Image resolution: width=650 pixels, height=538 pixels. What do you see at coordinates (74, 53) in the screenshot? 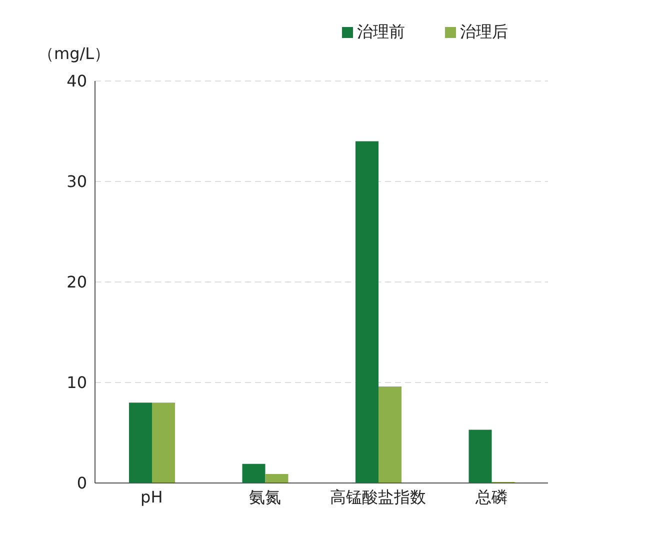
I see `y-axis-title: （mg/L）` at bounding box center [74, 53].